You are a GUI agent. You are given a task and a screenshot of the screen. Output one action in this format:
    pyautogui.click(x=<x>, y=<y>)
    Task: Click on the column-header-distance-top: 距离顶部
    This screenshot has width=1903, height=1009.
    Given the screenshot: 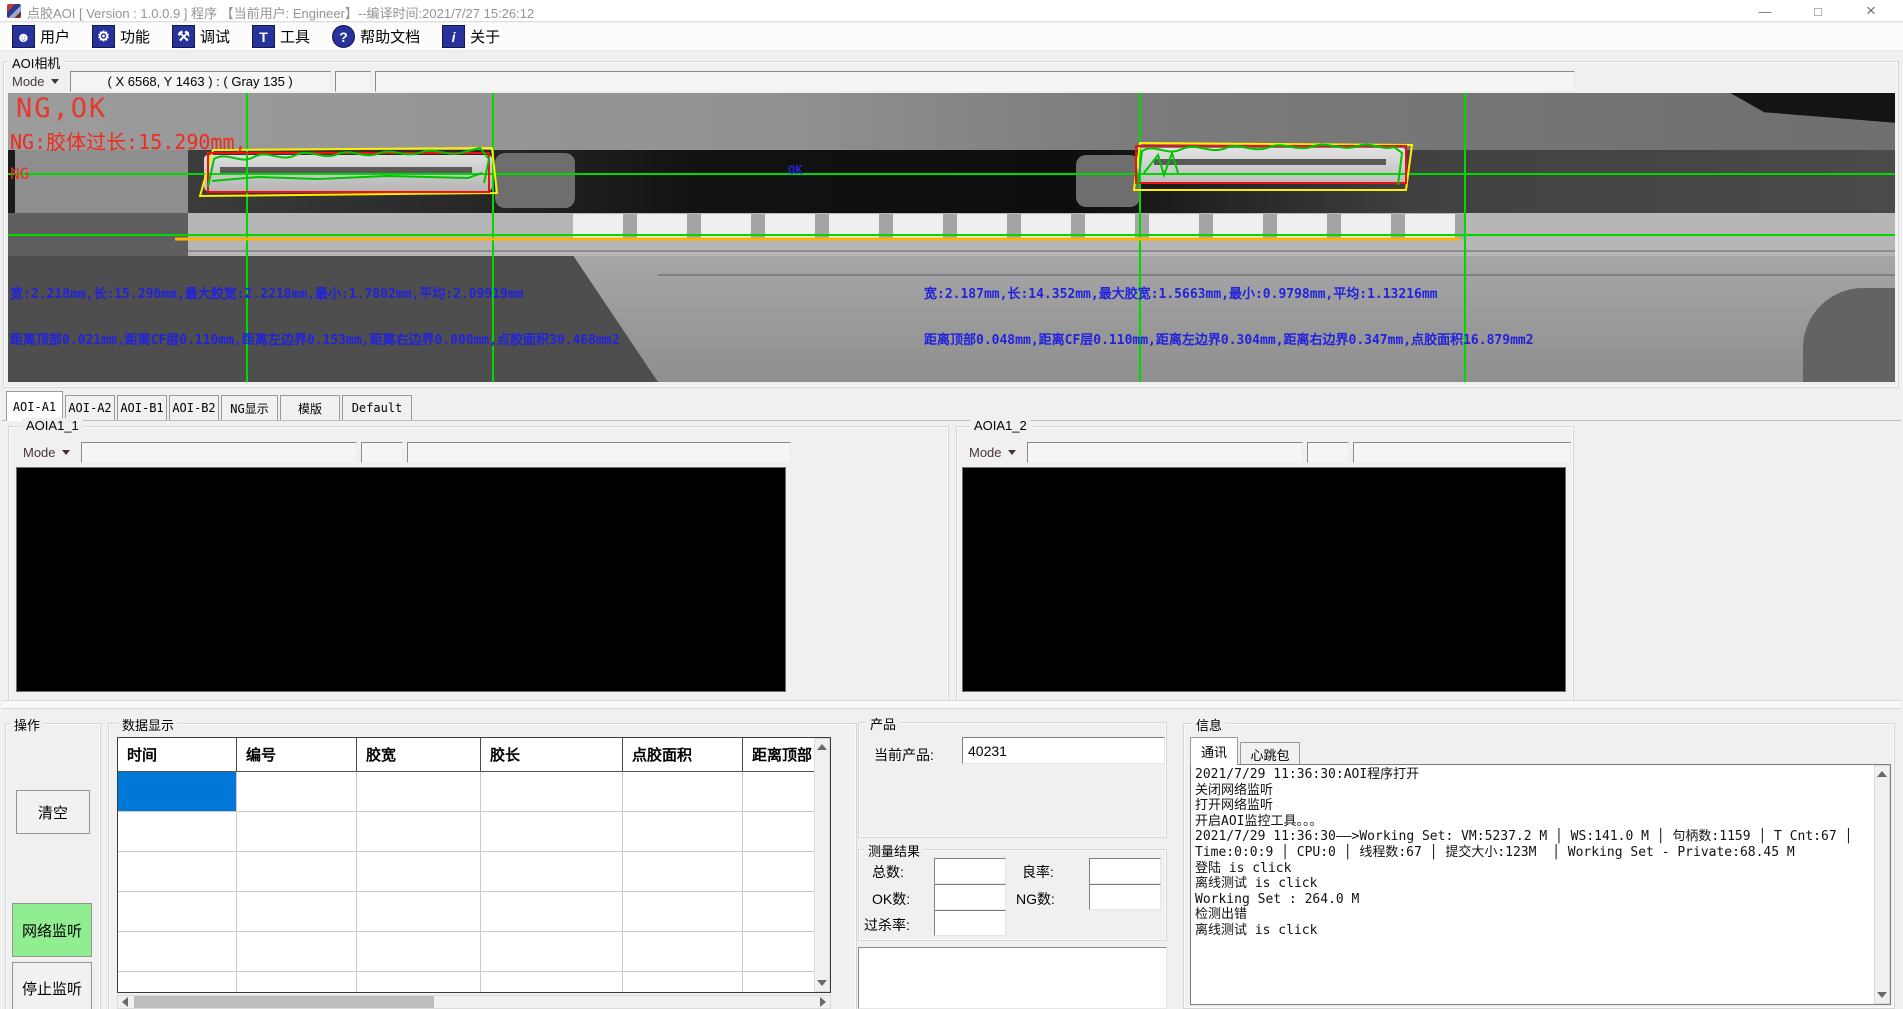 What is the action you would take?
    pyautogui.click(x=779, y=754)
    